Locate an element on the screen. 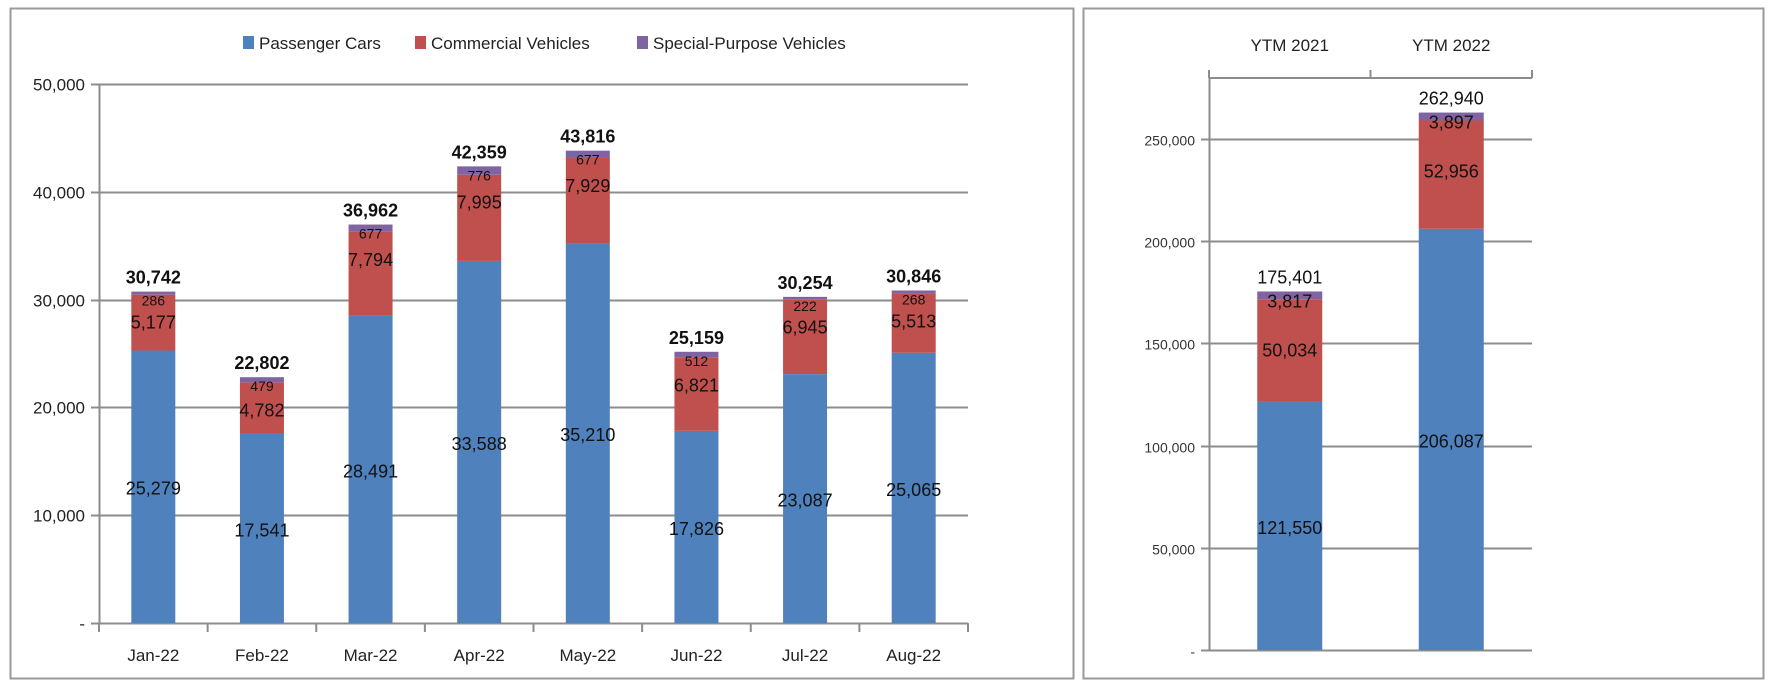 The width and height of the screenshot is (1770, 692). data-label-special-purpose-vehicles: 222 is located at coordinates (805, 306).